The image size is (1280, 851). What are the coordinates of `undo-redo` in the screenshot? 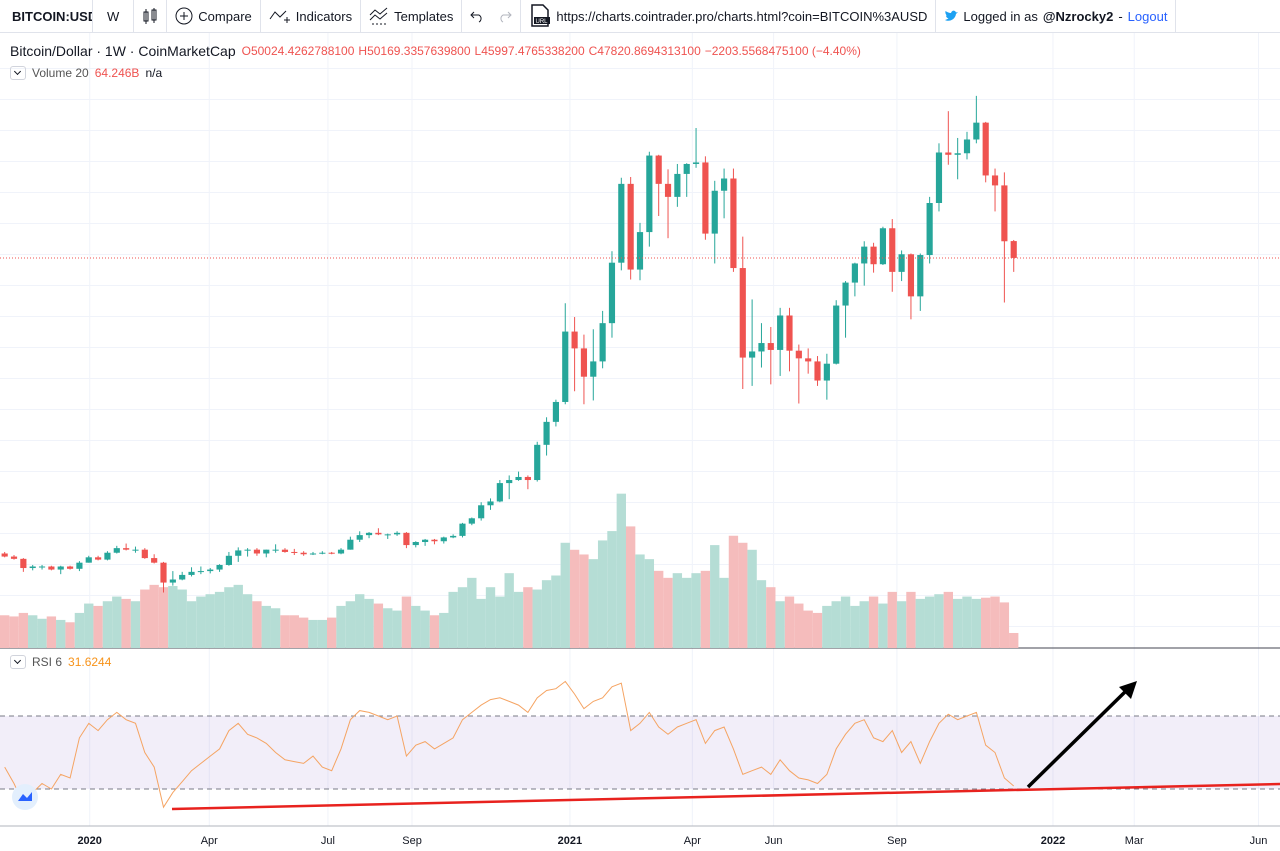 It's located at (492, 16).